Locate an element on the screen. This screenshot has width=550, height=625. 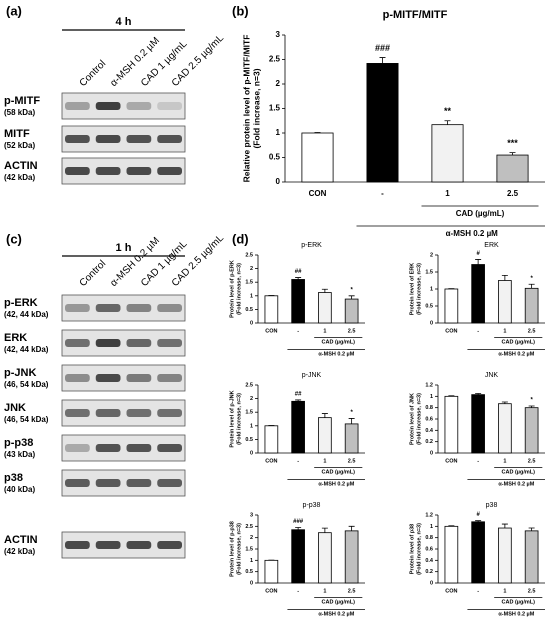
significance: * is located at coordinates (531, 401).